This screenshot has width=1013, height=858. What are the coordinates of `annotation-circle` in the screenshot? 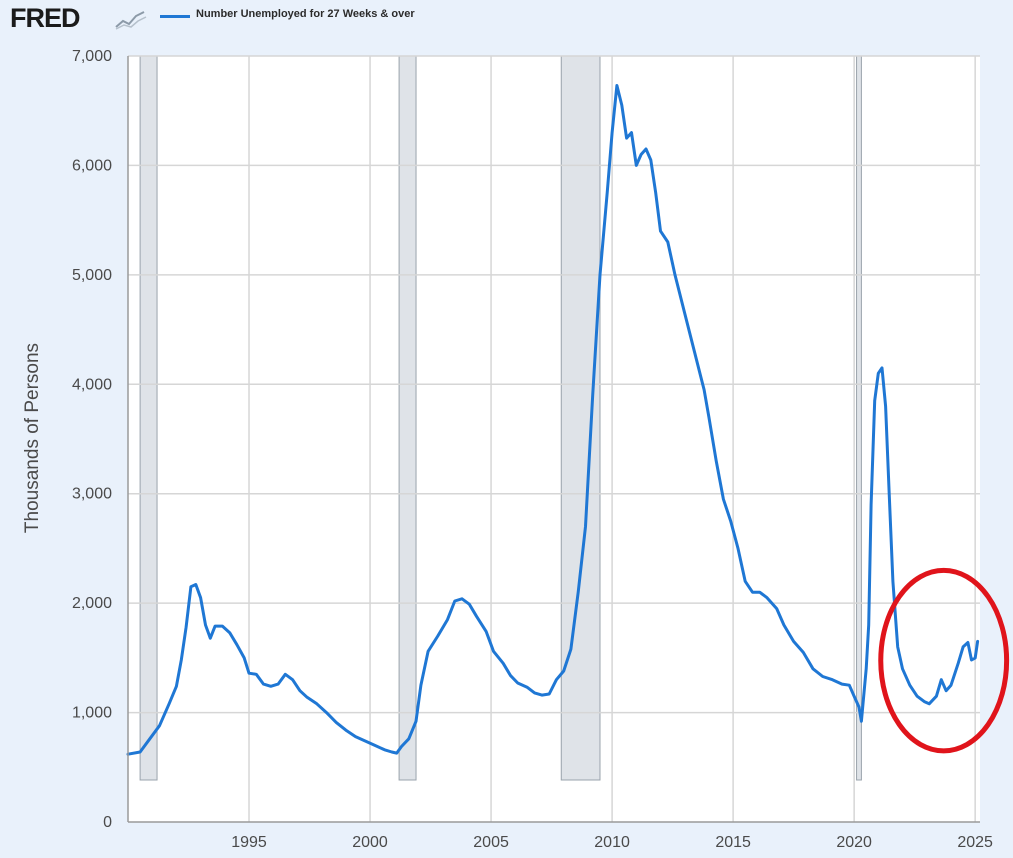 It's located at (944, 660).